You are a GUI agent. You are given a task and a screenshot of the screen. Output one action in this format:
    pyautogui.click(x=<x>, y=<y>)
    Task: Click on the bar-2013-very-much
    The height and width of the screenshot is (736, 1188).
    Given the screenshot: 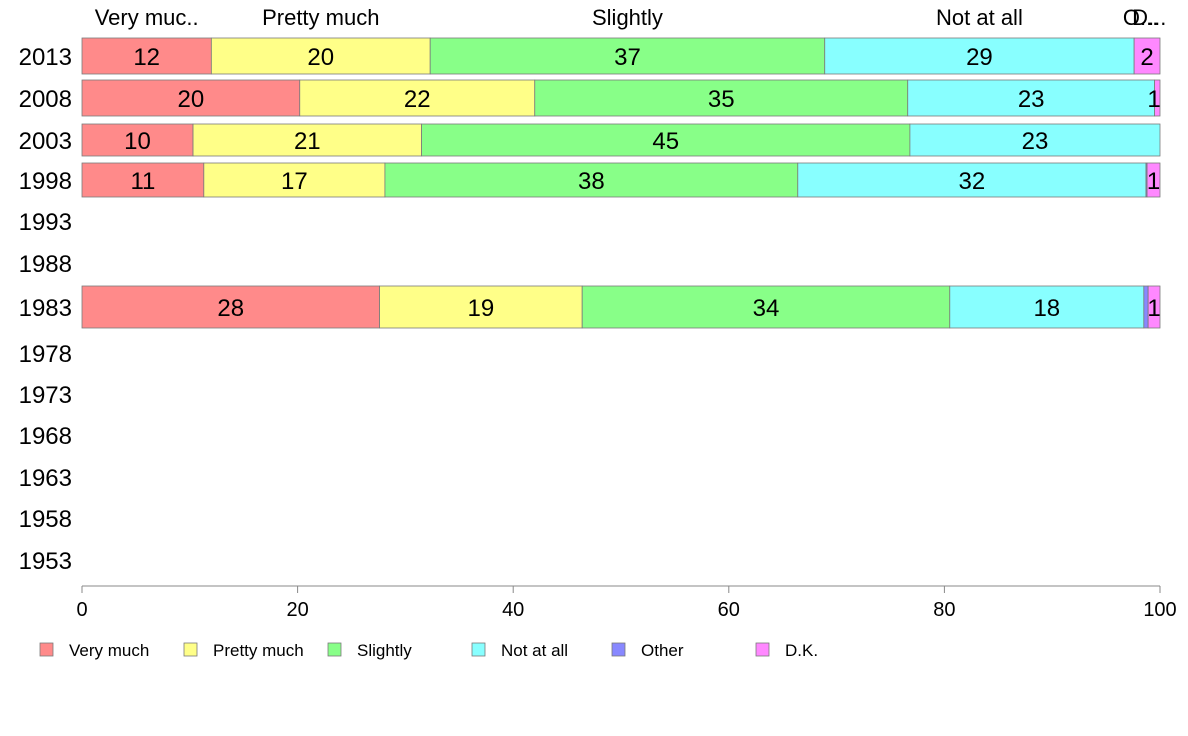 What is the action you would take?
    pyautogui.click(x=146, y=56)
    